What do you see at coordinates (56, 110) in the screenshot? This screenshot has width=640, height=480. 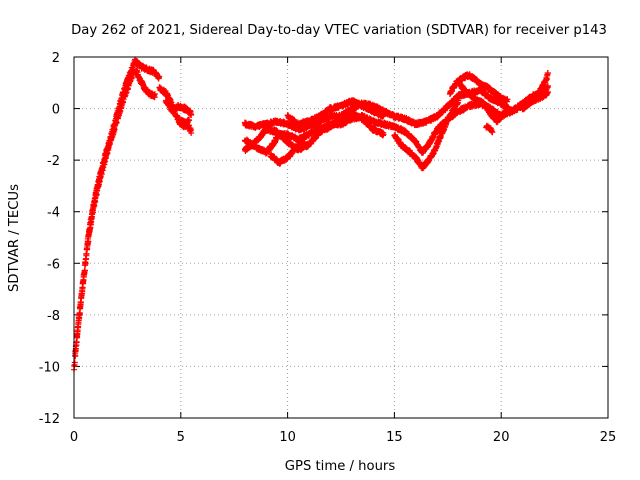 I see `y-tick-label: 0` at bounding box center [56, 110].